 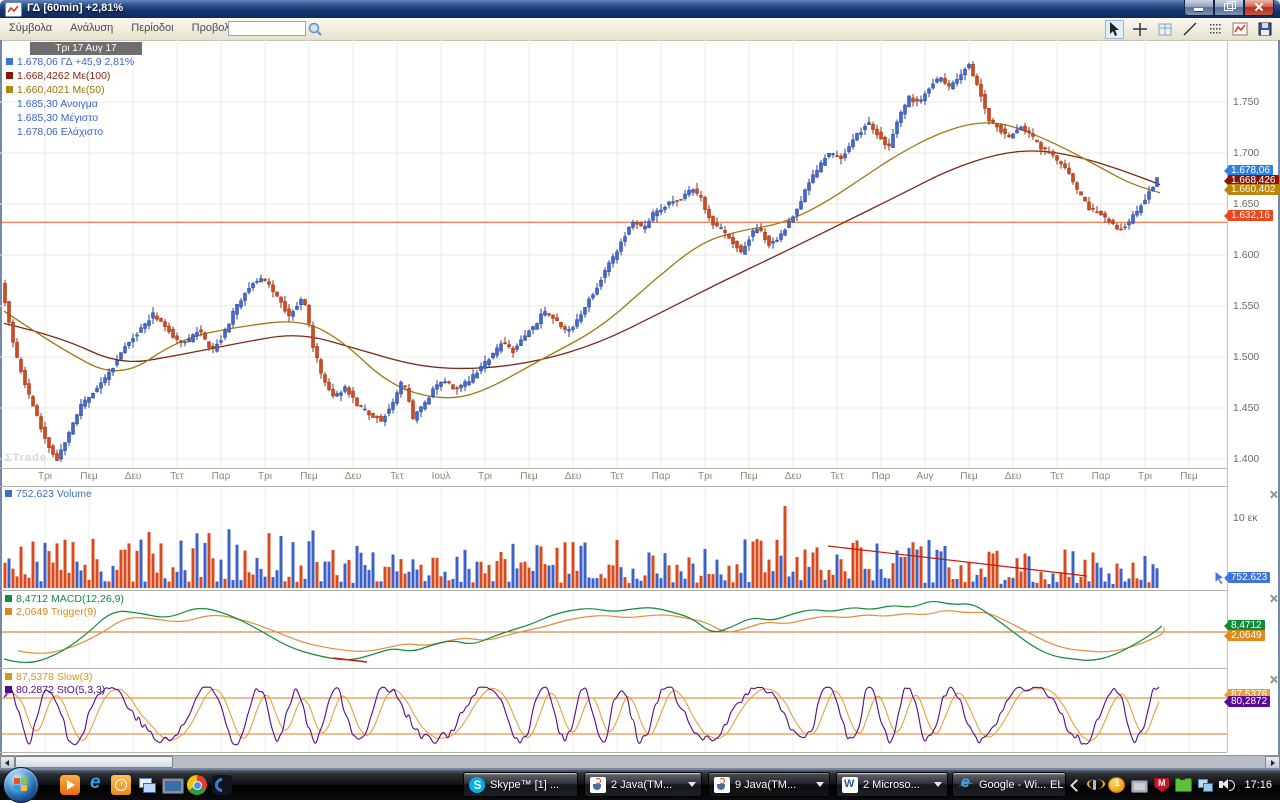 I want to click on legend-ma100-row: 1.668,4262 Με(100), so click(x=64, y=76).